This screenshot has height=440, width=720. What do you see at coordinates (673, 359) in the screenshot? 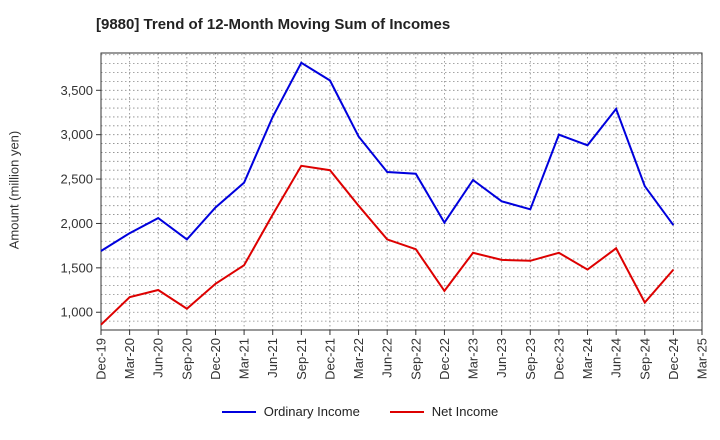
I see `x-tick-label: Dec-24` at bounding box center [673, 359].